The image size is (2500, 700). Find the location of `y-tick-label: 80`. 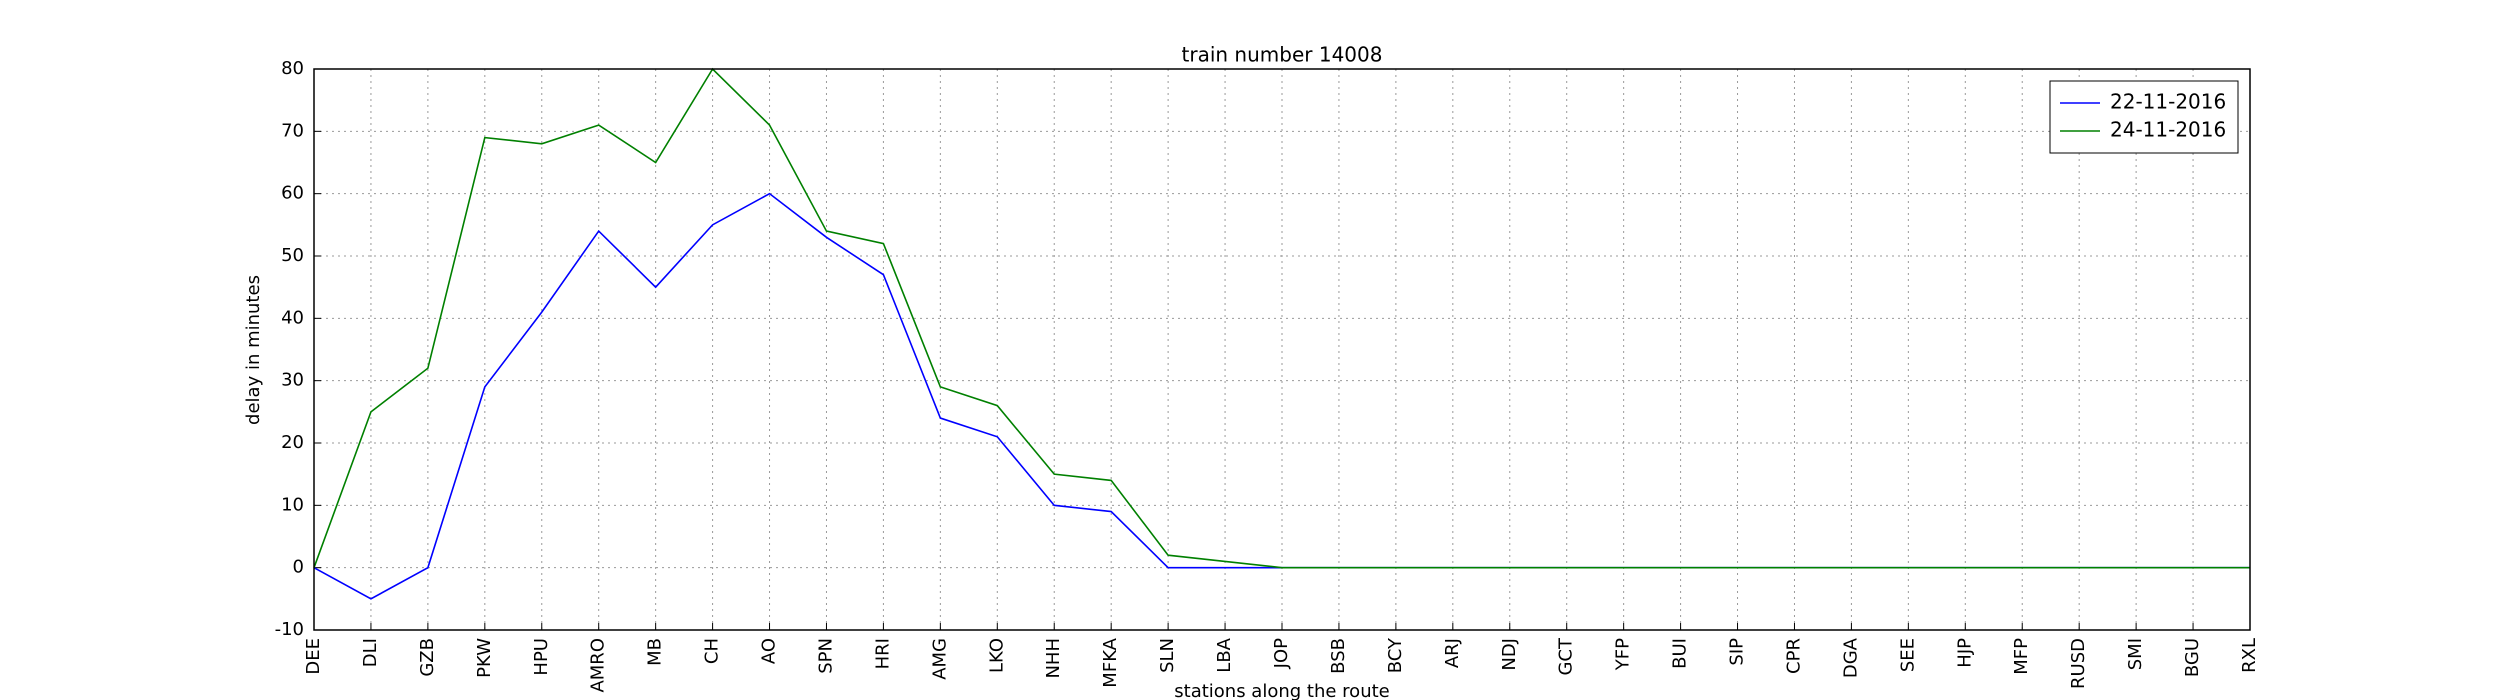

y-tick-label: 80 is located at coordinates (292, 68).